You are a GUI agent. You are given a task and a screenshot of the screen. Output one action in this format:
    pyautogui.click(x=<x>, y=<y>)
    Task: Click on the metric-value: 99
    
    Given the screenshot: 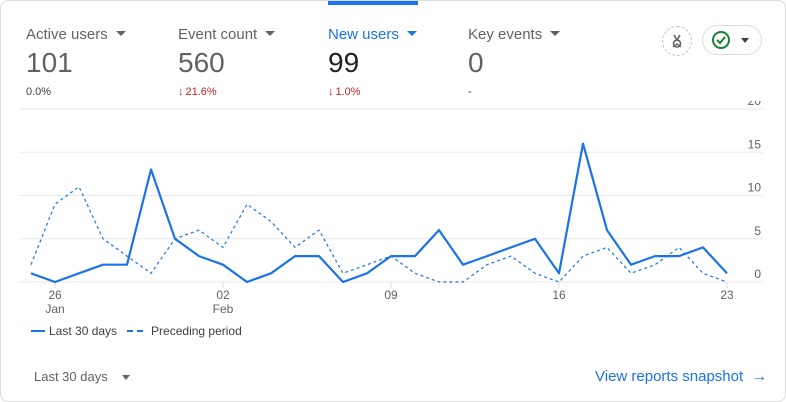 What is the action you would take?
    pyautogui.click(x=344, y=62)
    